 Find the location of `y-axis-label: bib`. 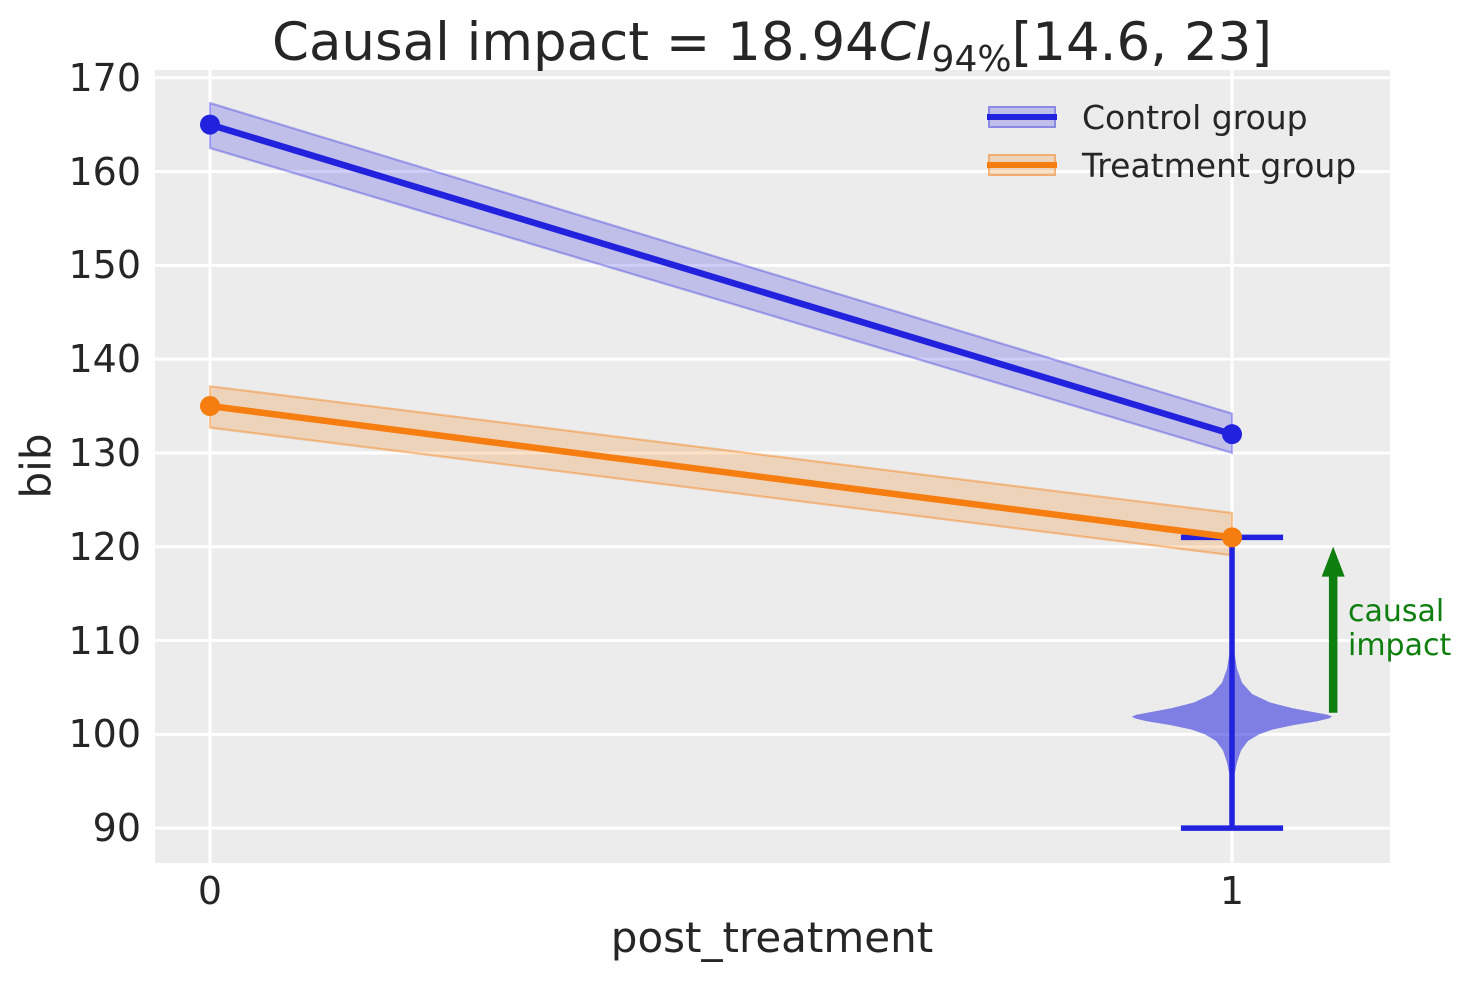

y-axis-label: bib is located at coordinates (36, 466).